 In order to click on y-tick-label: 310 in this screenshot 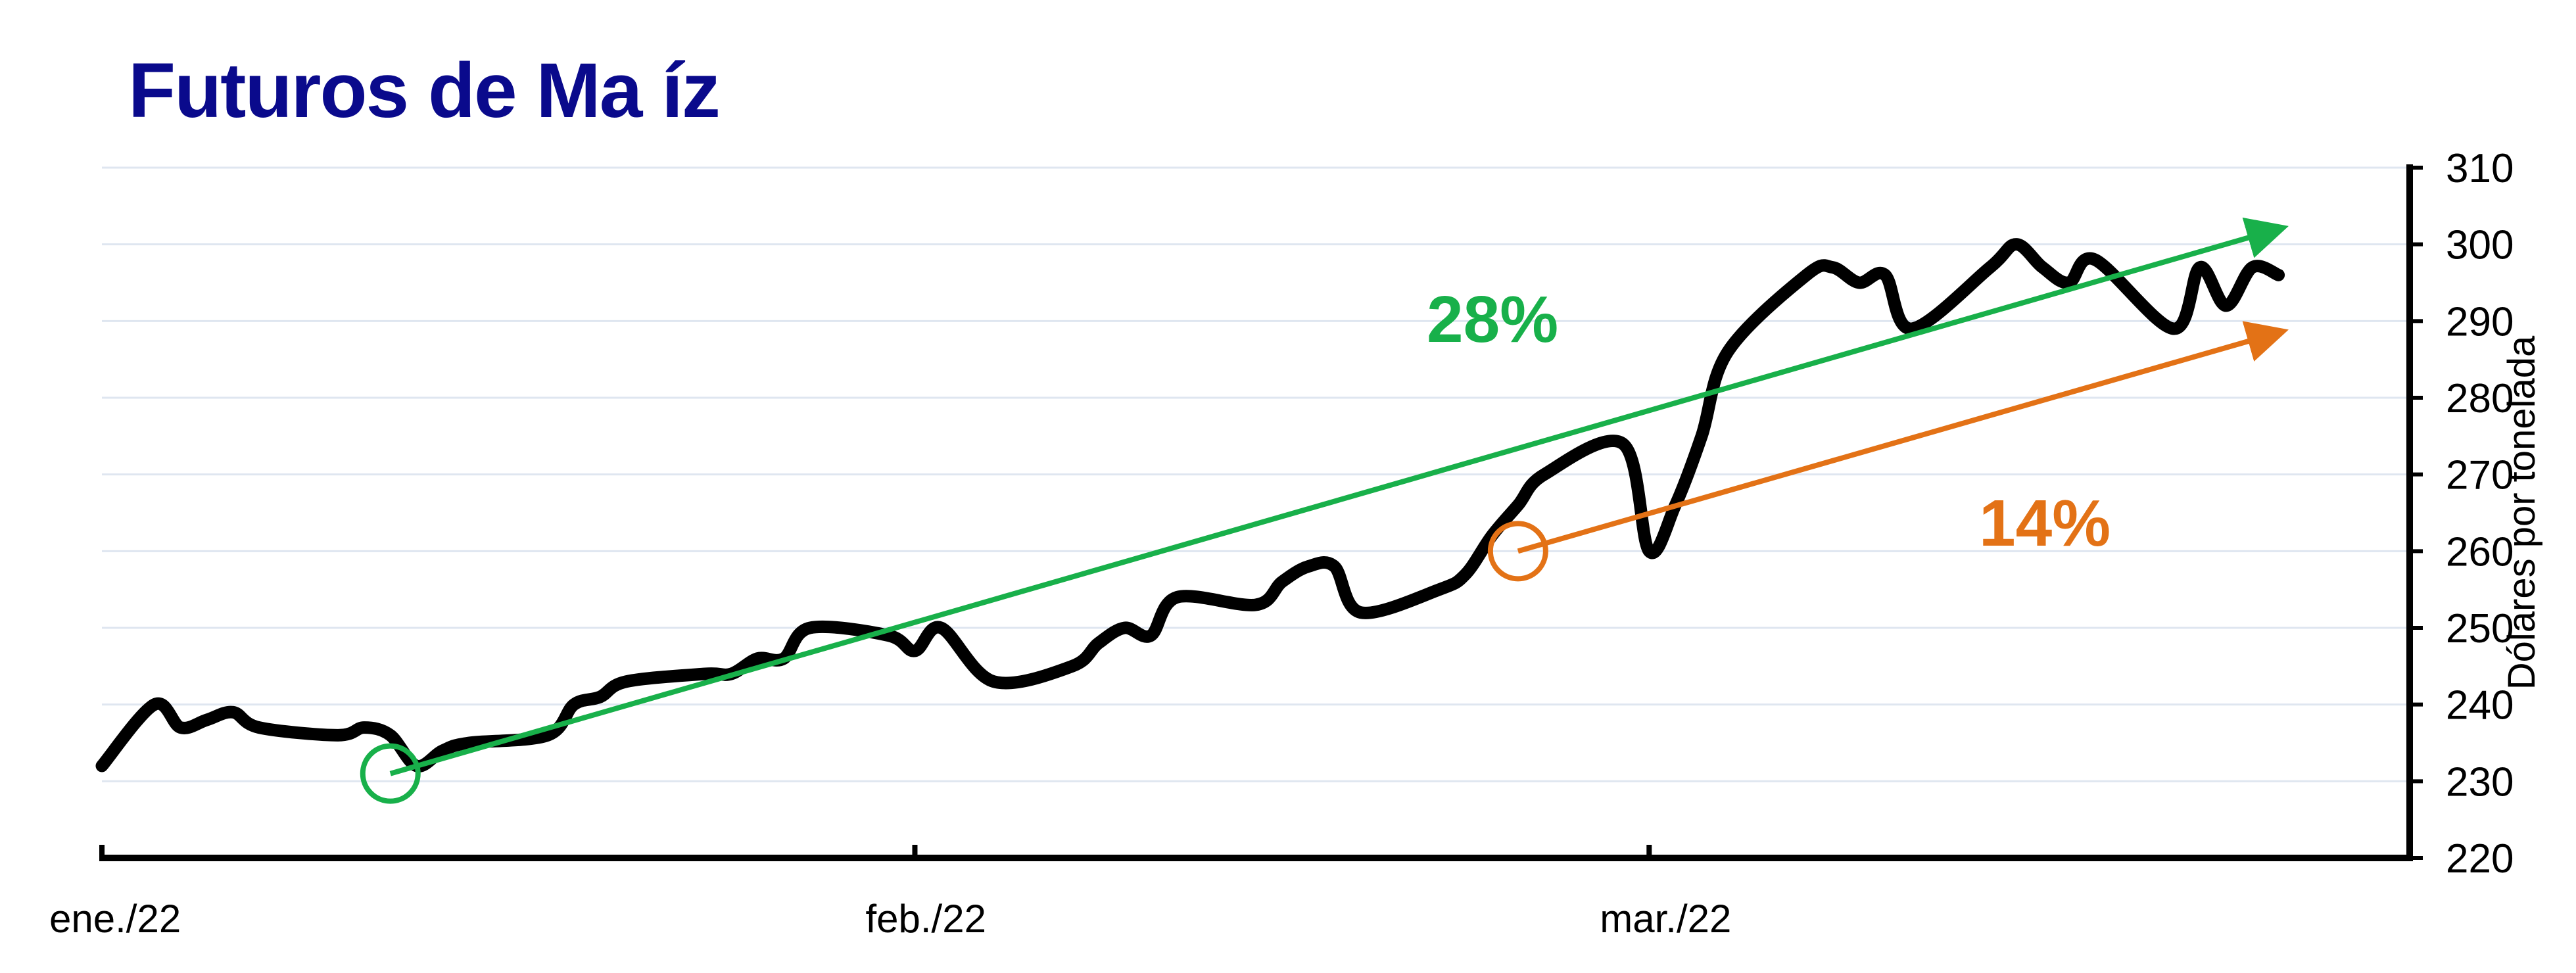, I will do `click(2480, 169)`.